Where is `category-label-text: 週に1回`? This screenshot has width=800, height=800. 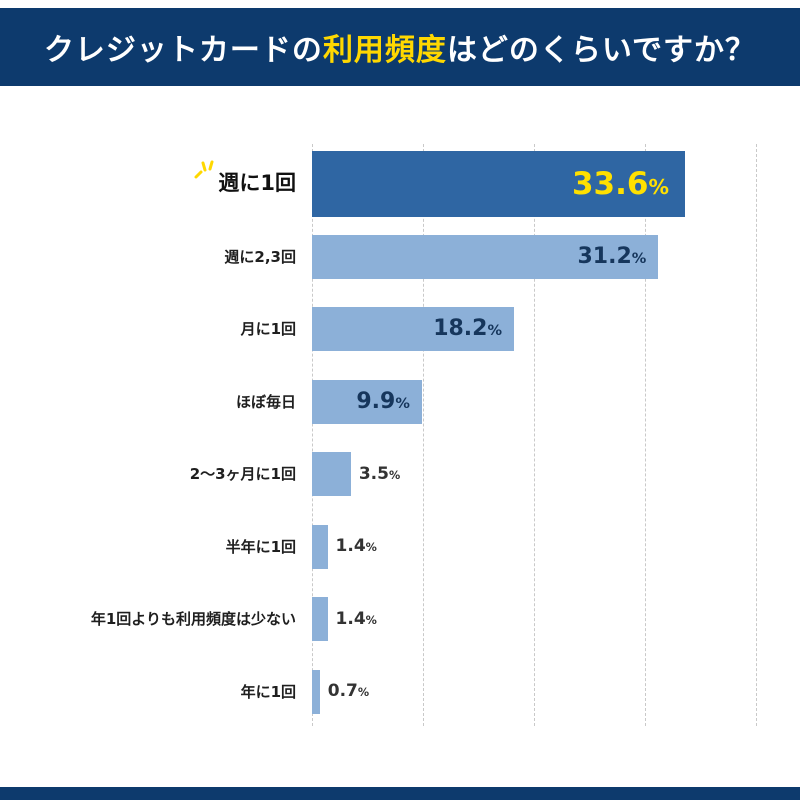 category-label-text: 週に1回 is located at coordinates (257, 183).